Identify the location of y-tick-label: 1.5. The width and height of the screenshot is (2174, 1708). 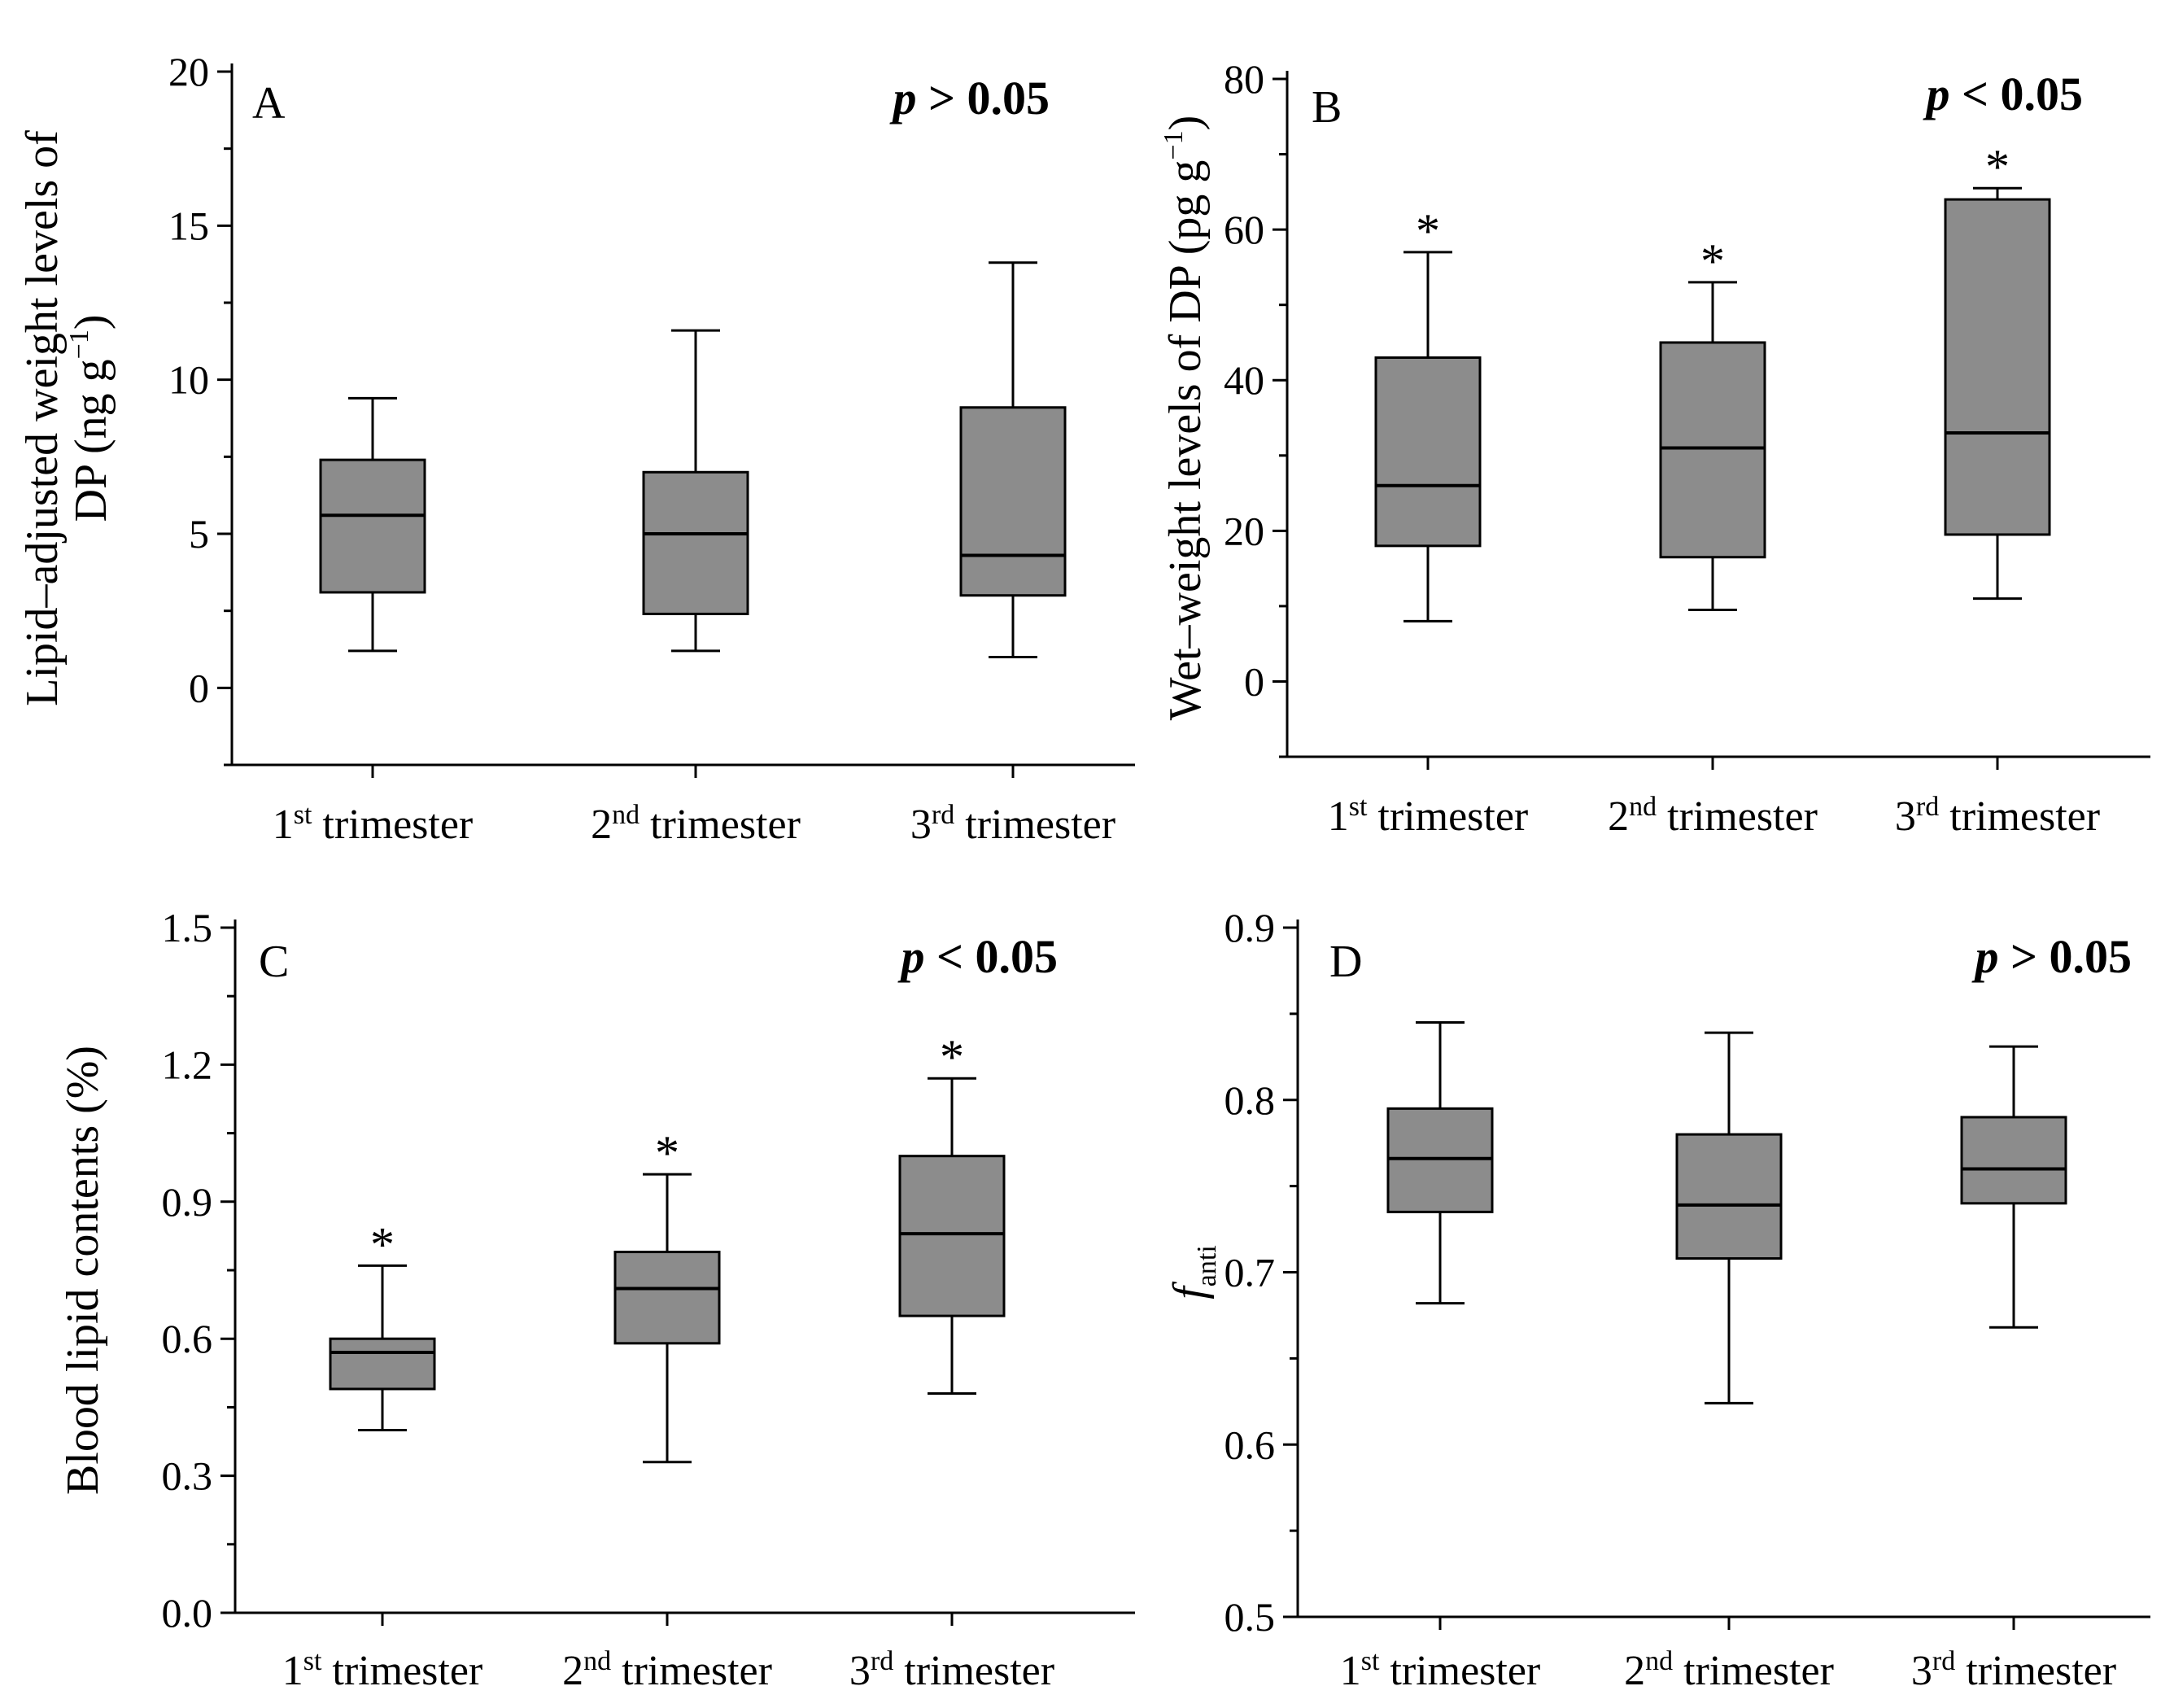
(187, 927).